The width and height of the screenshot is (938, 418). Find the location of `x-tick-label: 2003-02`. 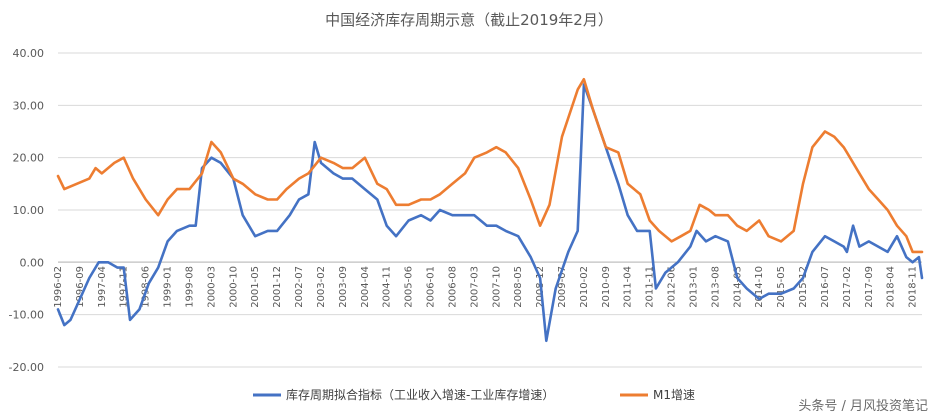

x-tick-label: 2003-02 is located at coordinates (321, 287).